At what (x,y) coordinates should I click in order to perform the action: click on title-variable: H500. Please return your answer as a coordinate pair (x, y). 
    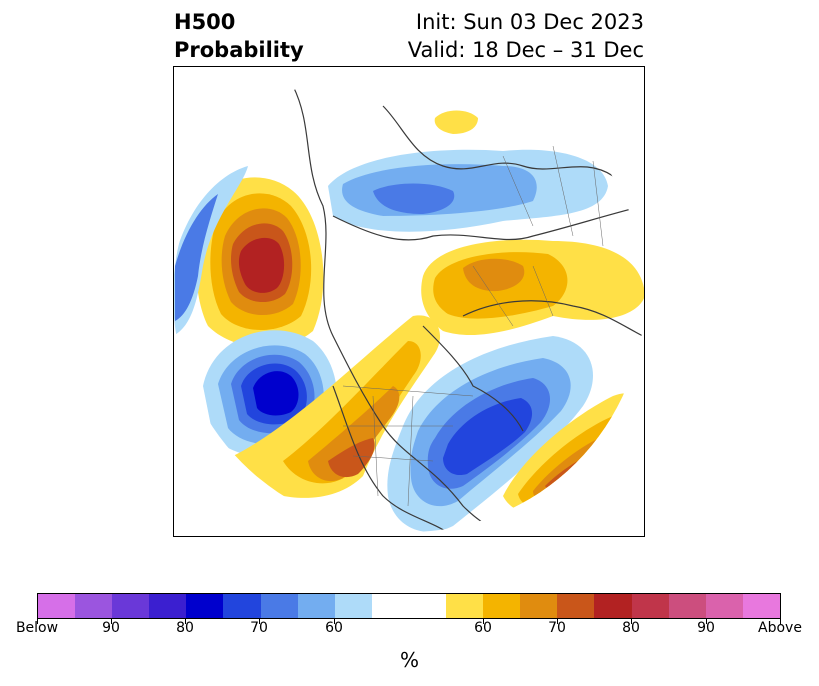
    Looking at the image, I should click on (205, 22).